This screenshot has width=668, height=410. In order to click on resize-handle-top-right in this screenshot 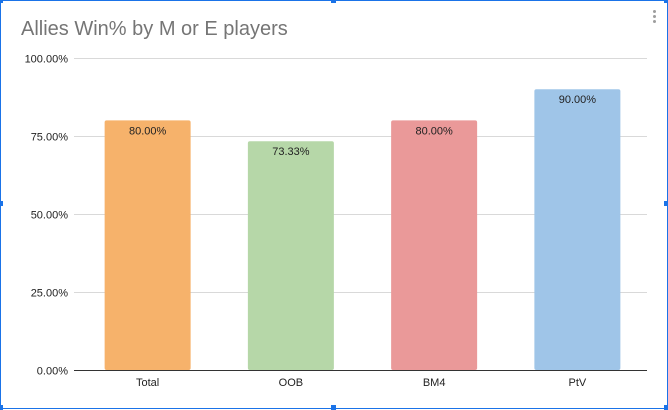, I will do `click(666, 1)`.